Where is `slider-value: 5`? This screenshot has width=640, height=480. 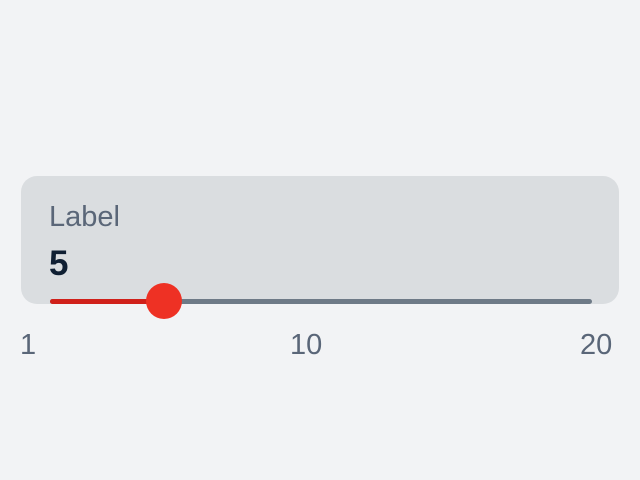 slider-value: 5 is located at coordinates (59, 263).